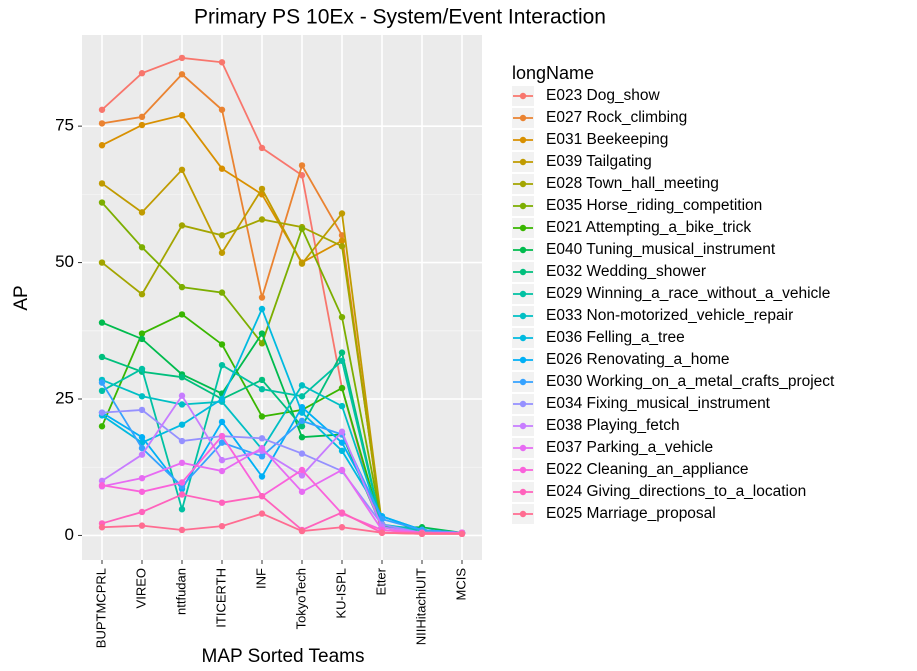 The width and height of the screenshot is (917, 671). Describe the element at coordinates (661, 249) in the screenshot. I see `legend-label: E040 Tuning_musical_instrument` at that location.